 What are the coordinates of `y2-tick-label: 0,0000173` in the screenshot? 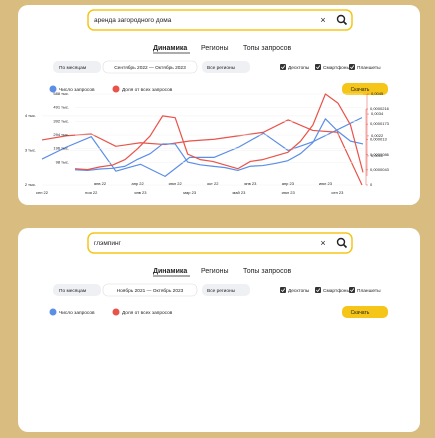 It's located at (380, 123).